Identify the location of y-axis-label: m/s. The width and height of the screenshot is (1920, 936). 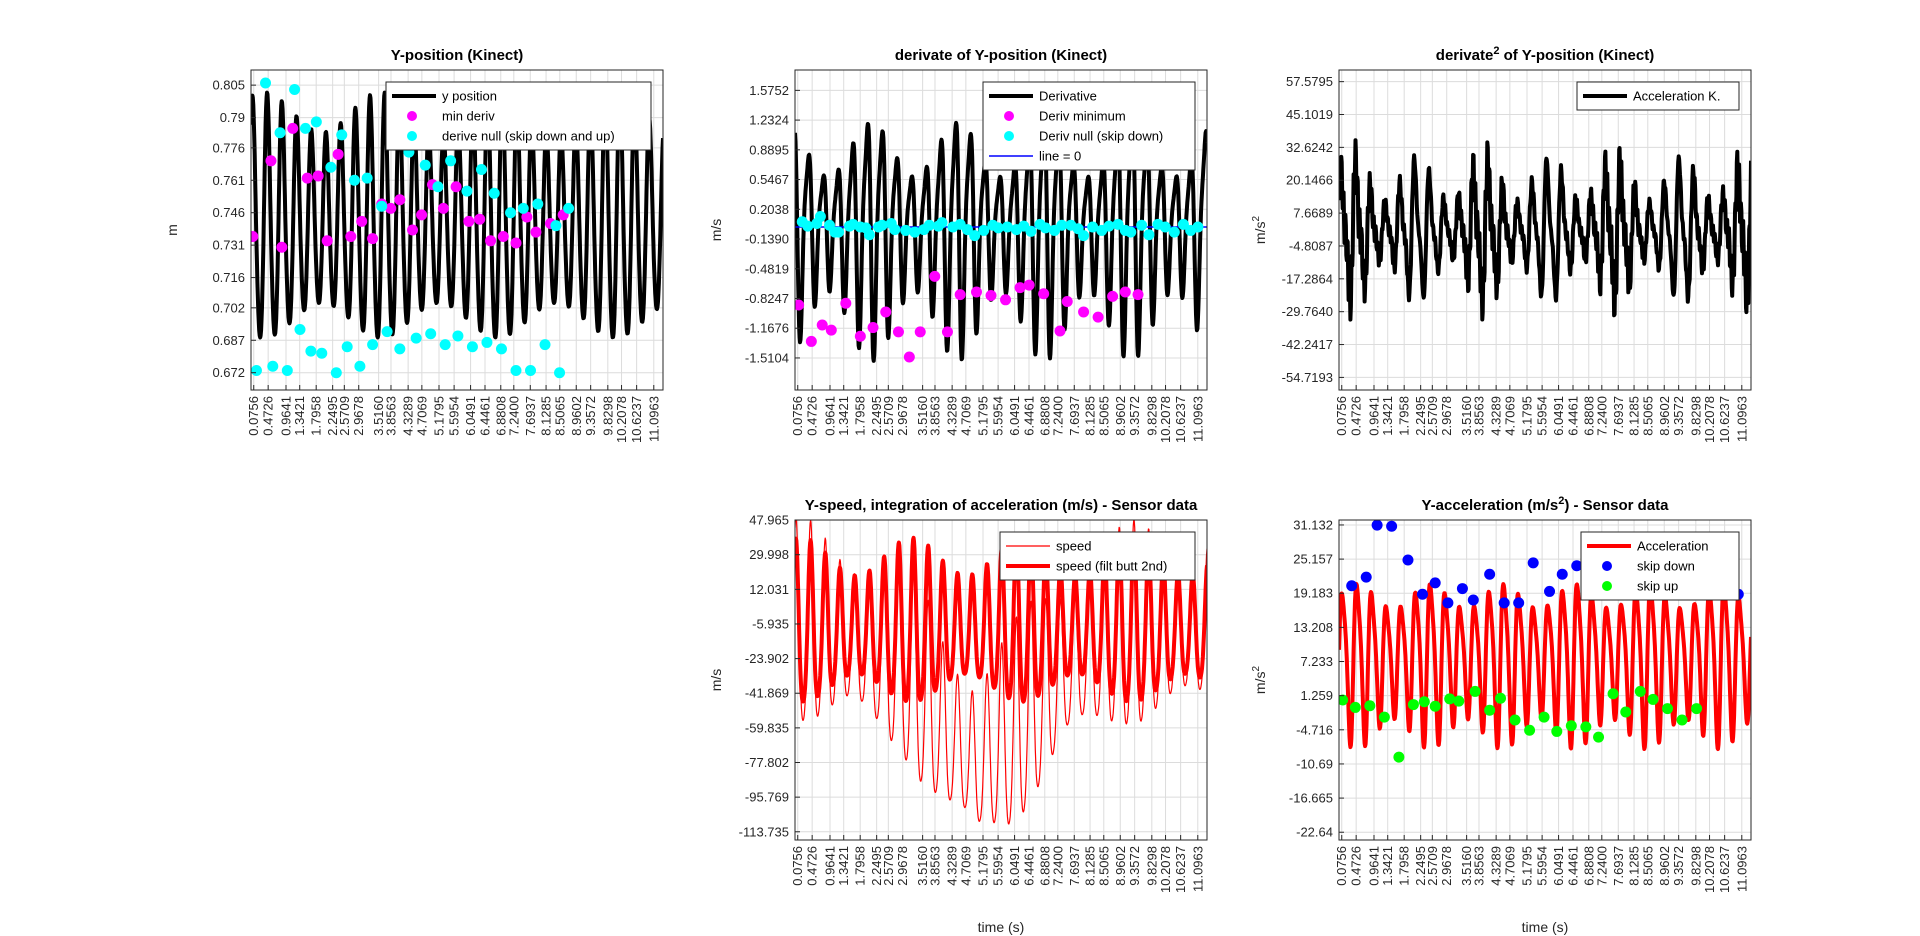
(716, 680).